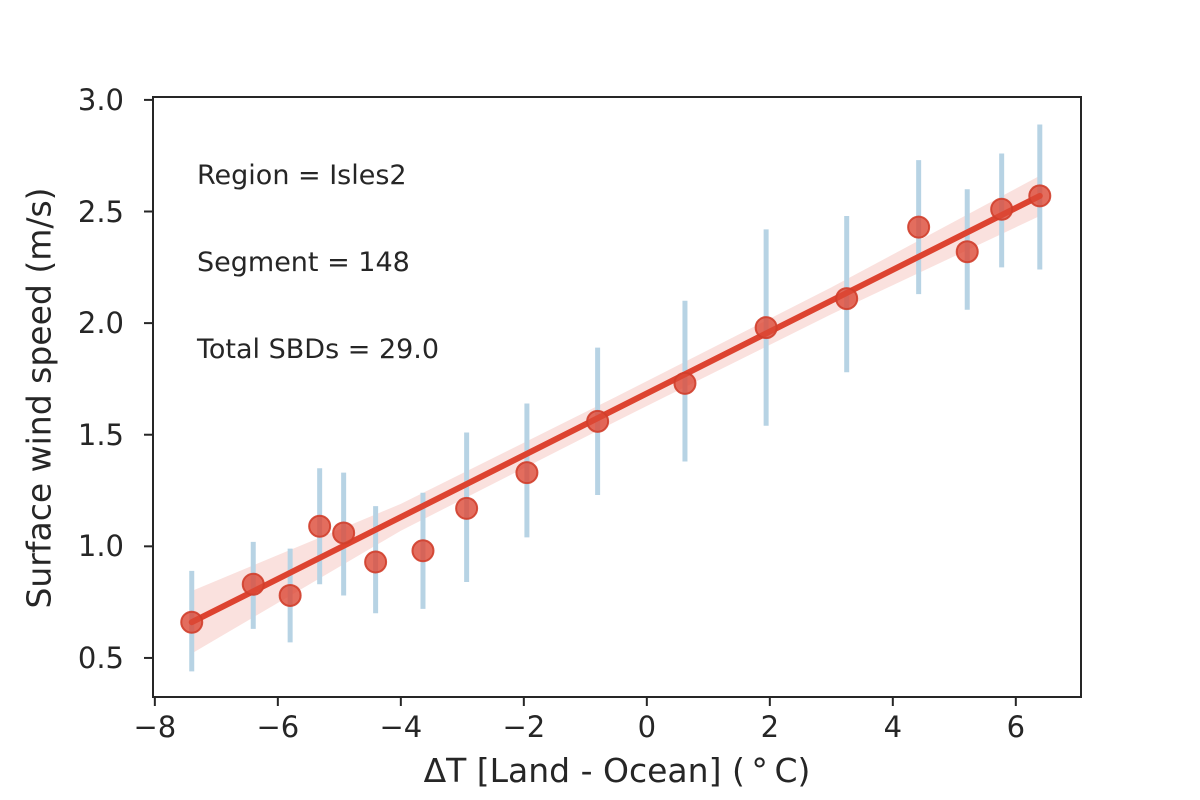 The image size is (1200, 800). What do you see at coordinates (303, 262) in the screenshot?
I see `annotation-line-segment: Segment = 148` at bounding box center [303, 262].